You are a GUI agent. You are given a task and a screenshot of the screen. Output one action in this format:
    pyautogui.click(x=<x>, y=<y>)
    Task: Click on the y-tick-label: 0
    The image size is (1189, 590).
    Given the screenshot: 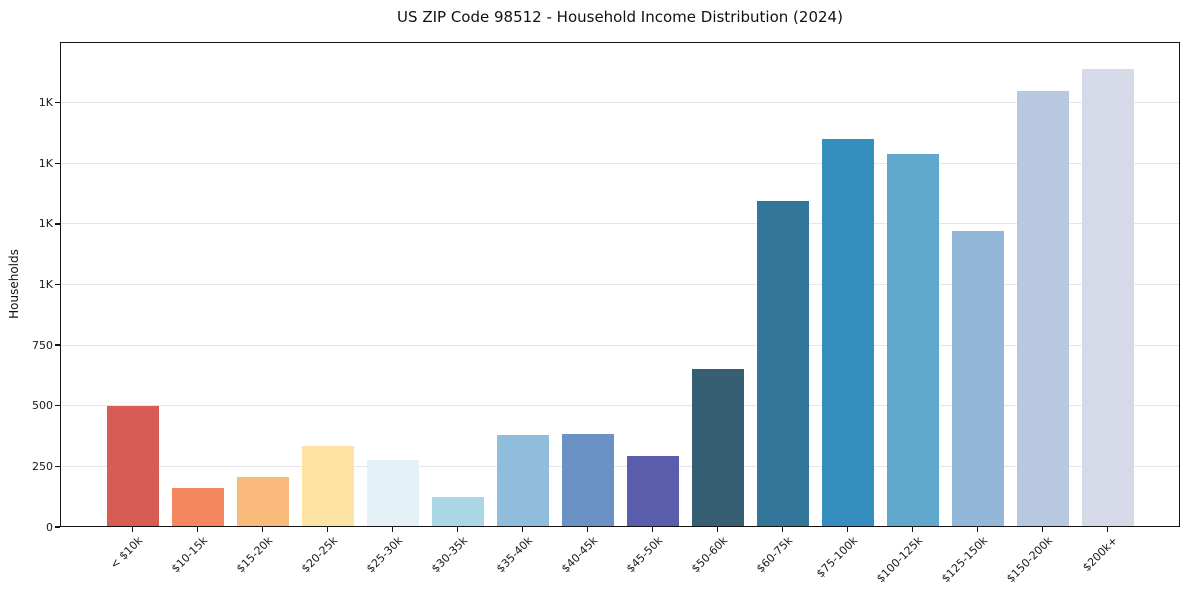 What is the action you would take?
    pyautogui.click(x=49, y=527)
    